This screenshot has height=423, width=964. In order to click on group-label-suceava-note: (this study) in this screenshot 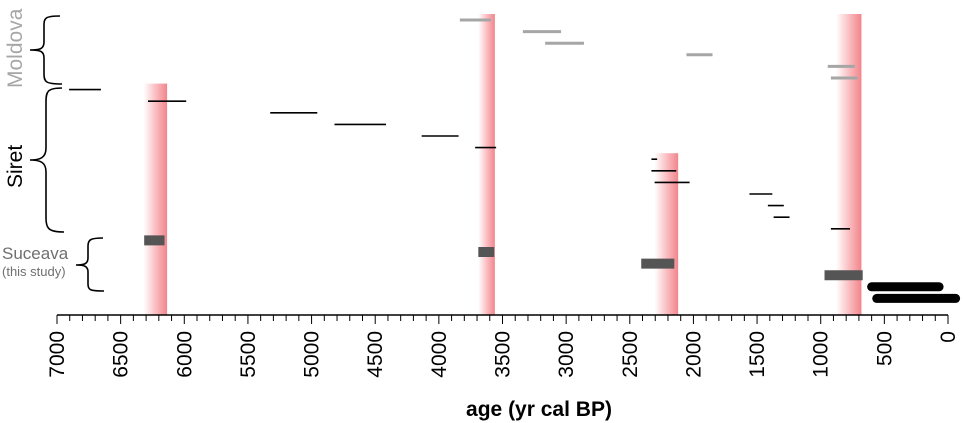, I will do `click(34, 271)`.